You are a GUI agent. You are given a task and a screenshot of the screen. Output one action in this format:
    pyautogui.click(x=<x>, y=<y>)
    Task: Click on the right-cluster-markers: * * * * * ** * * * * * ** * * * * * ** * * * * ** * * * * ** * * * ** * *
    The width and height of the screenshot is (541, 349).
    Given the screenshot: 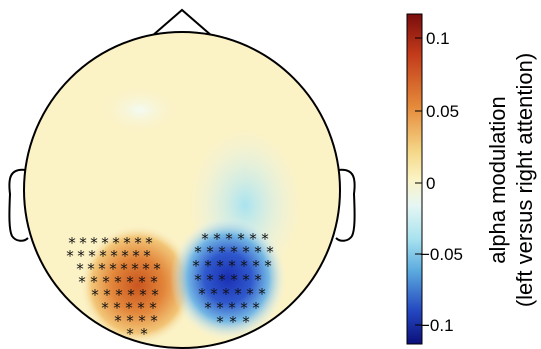 What is the action you would take?
    pyautogui.click(x=233, y=280)
    